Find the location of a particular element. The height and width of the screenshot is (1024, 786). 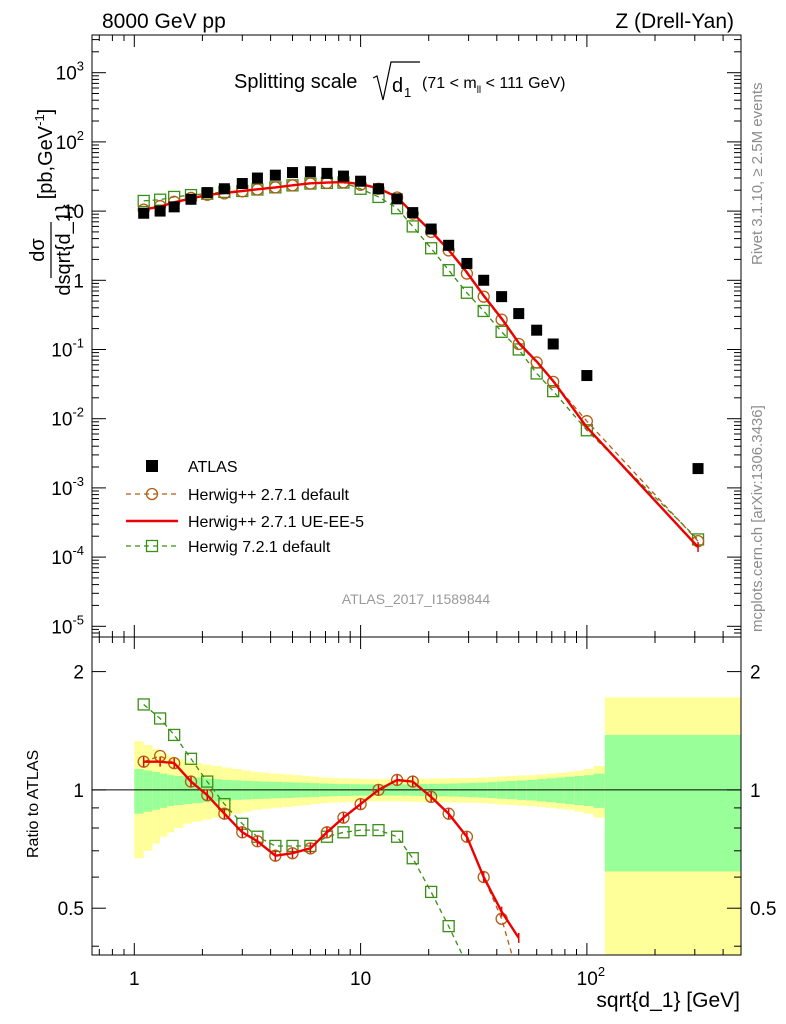

ratio-y-label: Ratio to ATLAS is located at coordinates (33, 804).